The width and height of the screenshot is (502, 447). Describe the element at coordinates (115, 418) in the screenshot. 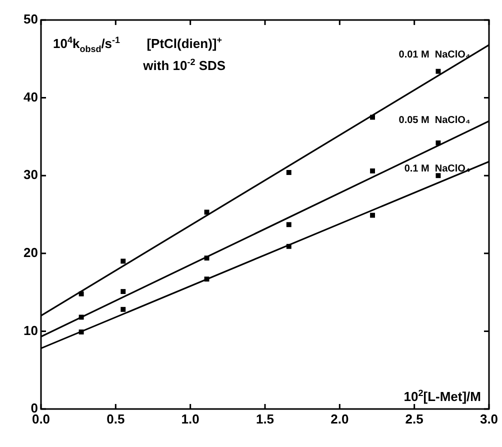

I see `x-tick-label: 0.5` at that location.